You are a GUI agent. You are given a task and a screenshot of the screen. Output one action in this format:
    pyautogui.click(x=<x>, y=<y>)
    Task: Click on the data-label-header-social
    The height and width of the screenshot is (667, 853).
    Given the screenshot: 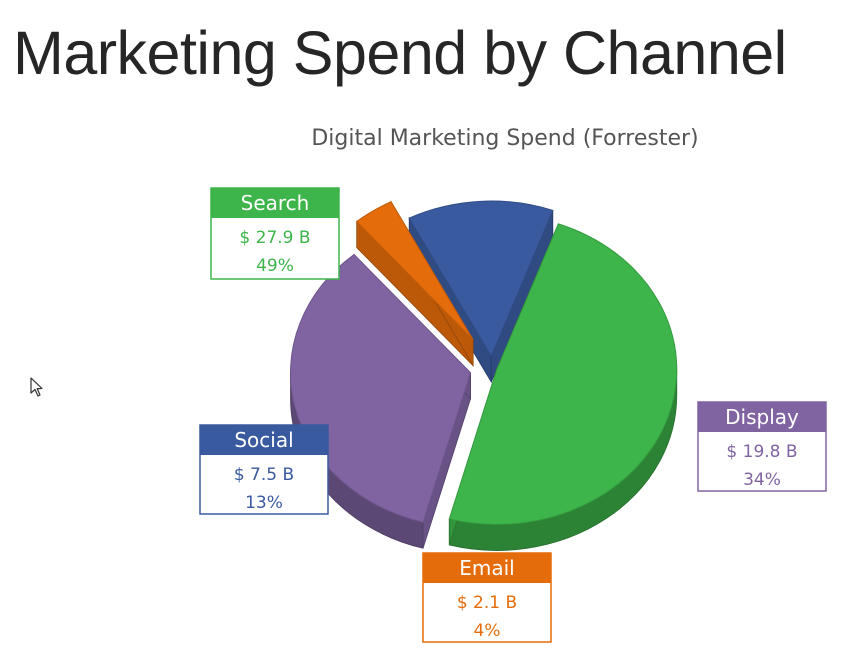 What is the action you would take?
    pyautogui.click(x=264, y=440)
    